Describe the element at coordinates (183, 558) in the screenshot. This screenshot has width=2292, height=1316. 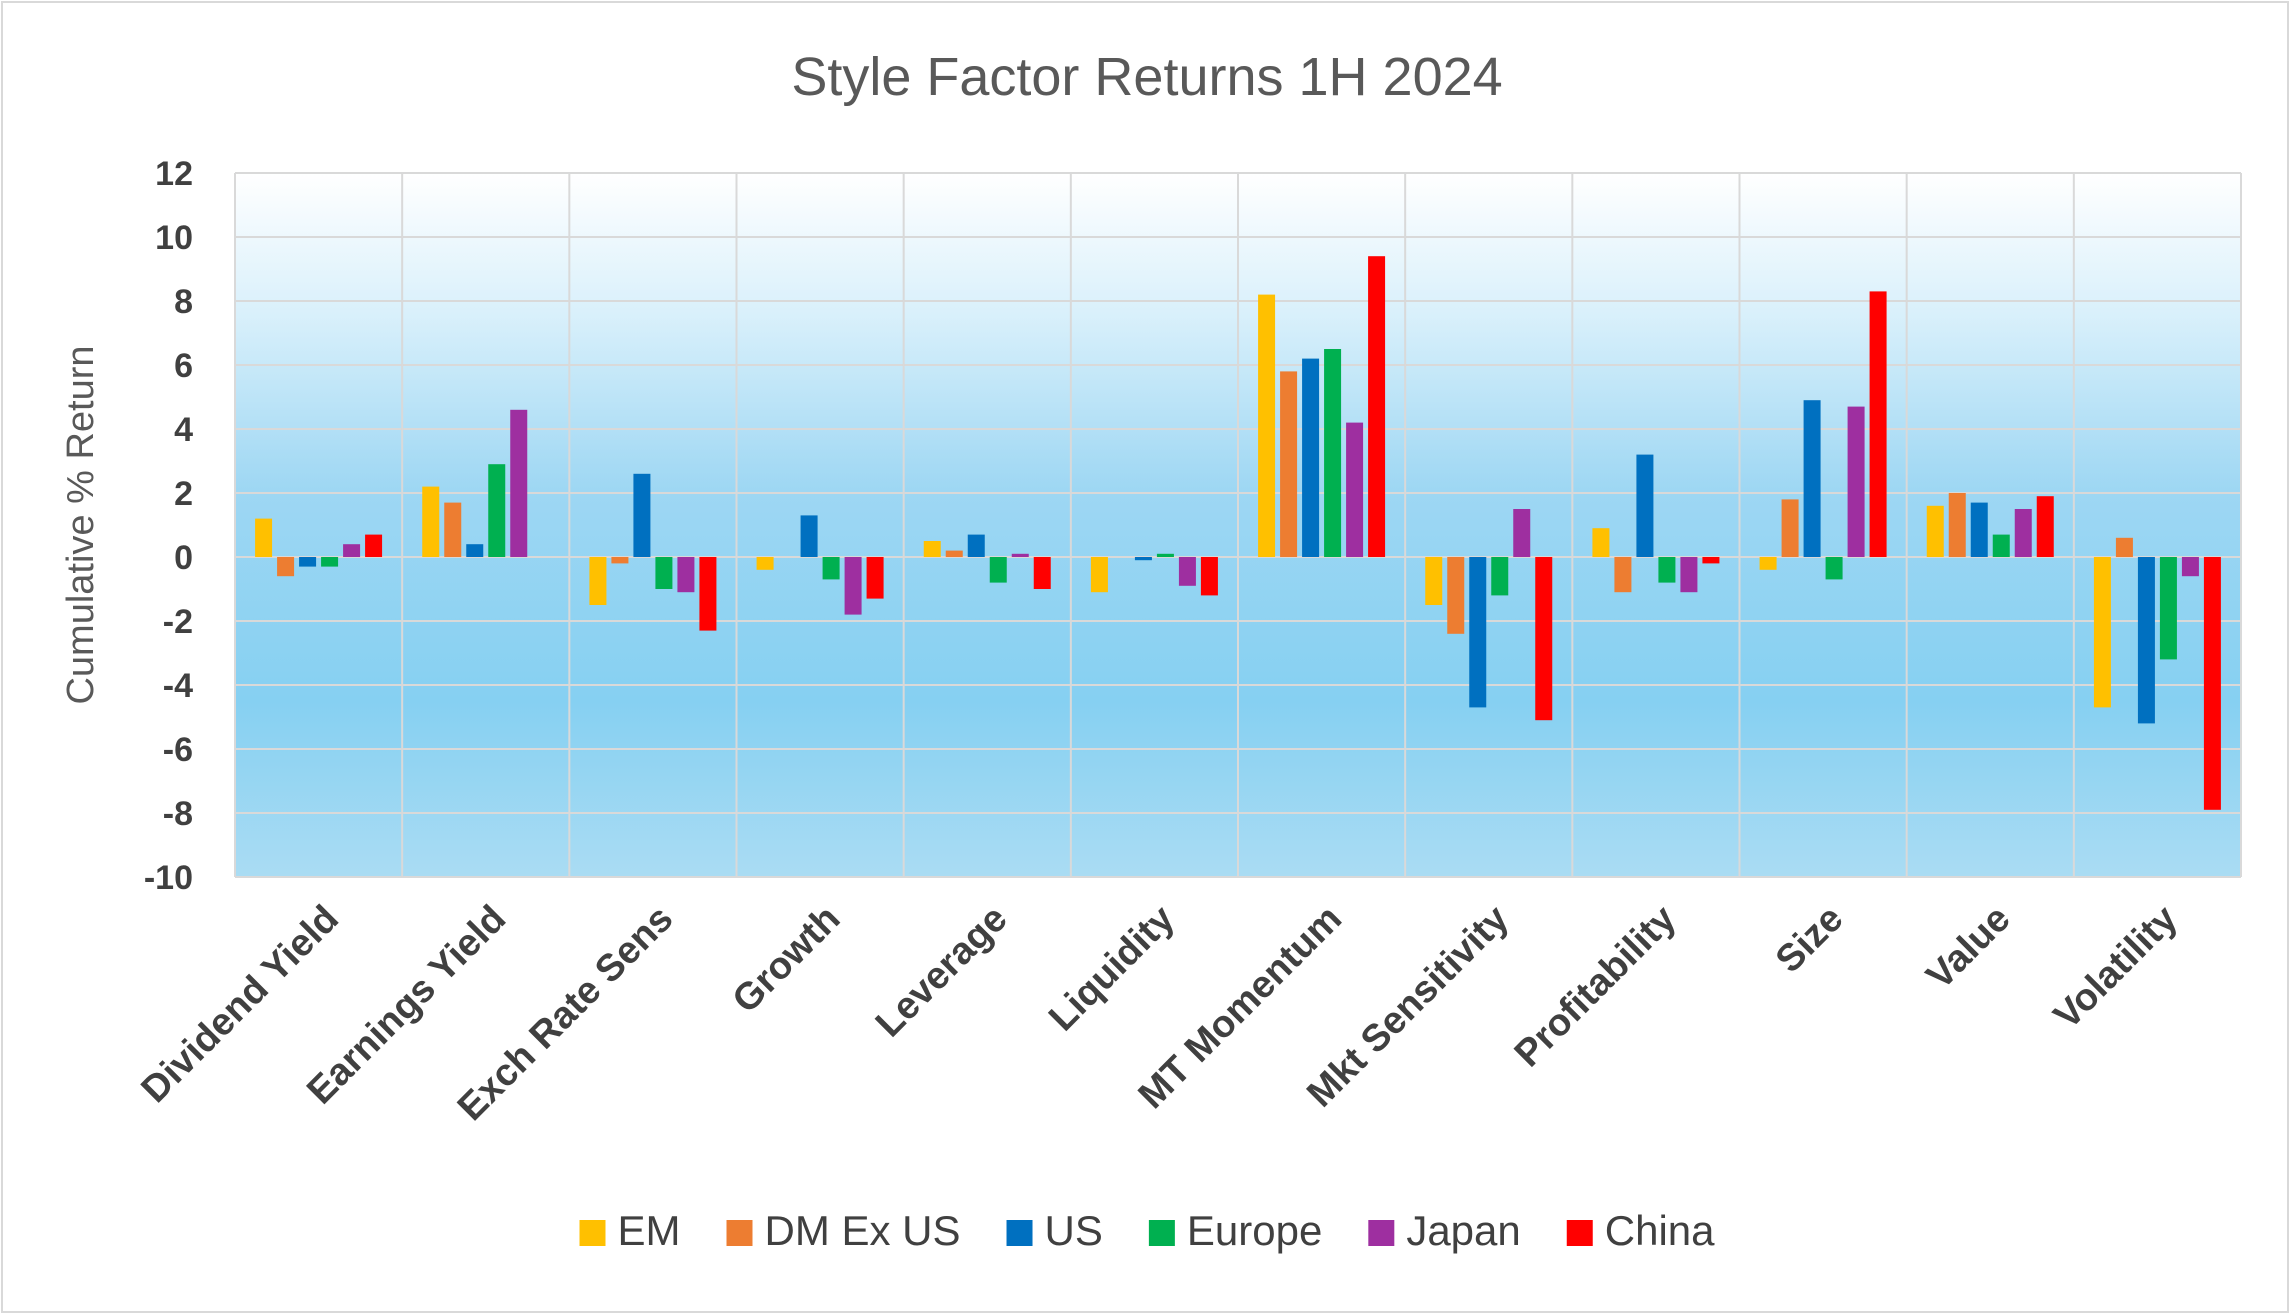
I see `y-tick-label: 0` at that location.